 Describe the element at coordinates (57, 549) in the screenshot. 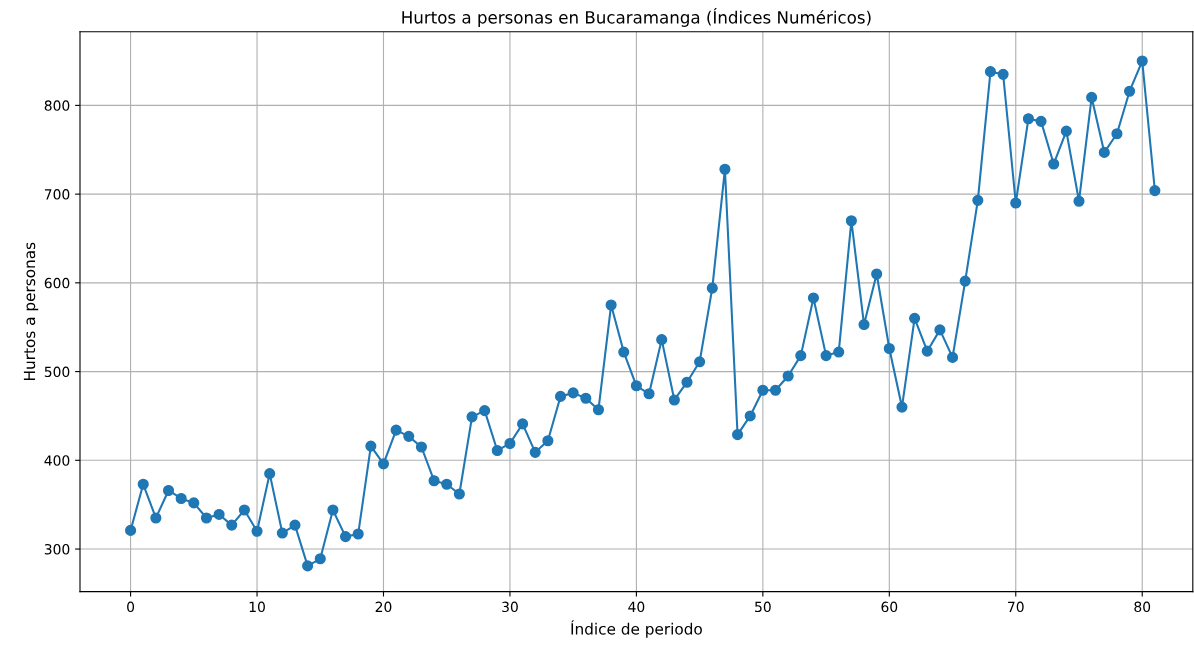

I see `y-tick-label: 300` at that location.